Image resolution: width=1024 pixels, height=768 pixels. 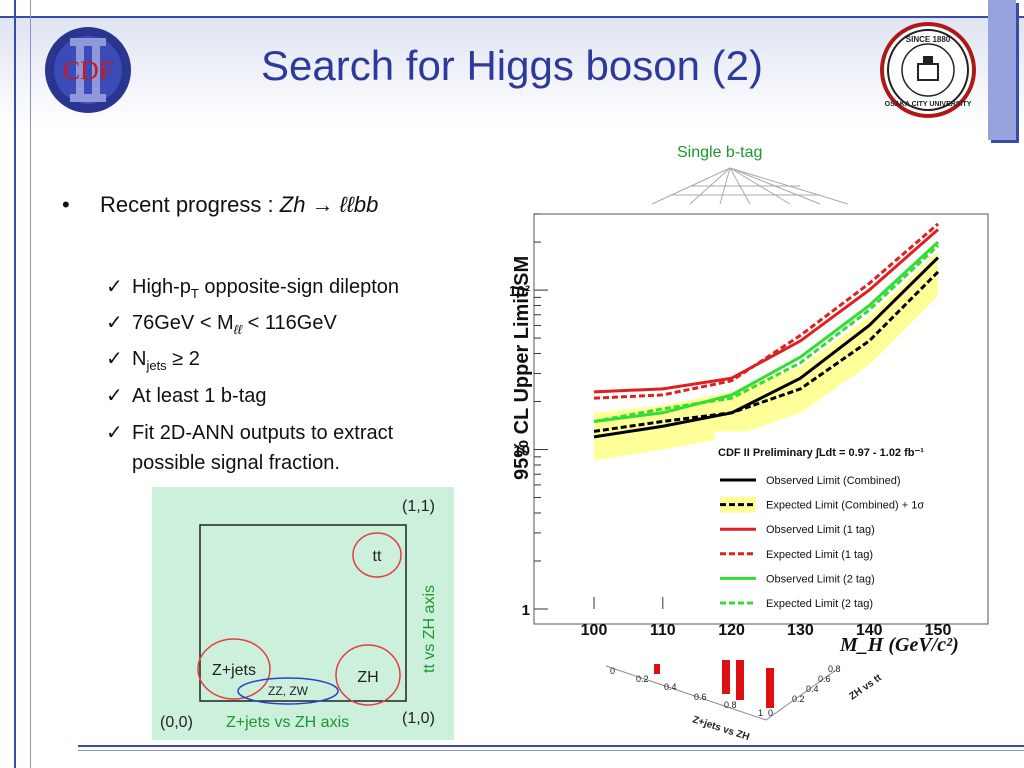 I want to click on y-tick-label: 10, so click(x=521, y=451).